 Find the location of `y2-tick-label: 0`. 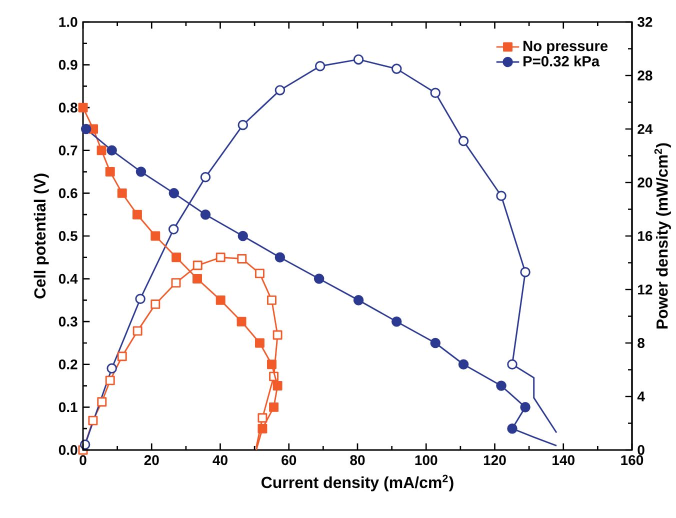

y2-tick-label: 0 is located at coordinates (641, 450).